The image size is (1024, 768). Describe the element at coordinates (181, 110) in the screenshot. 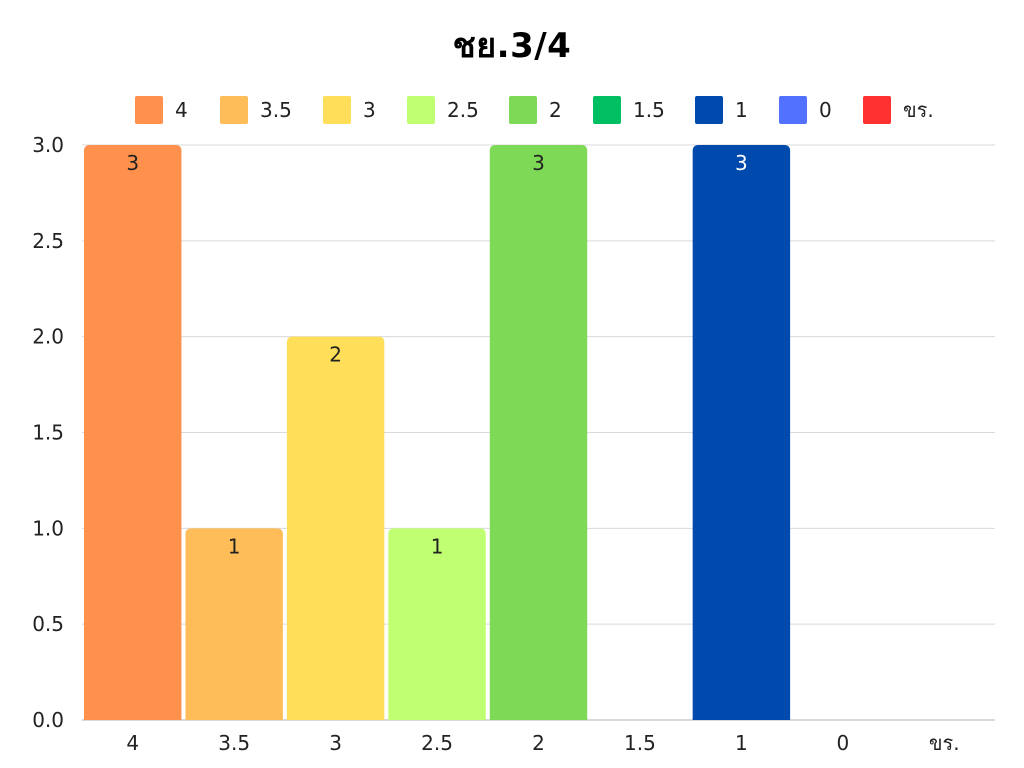

I see `legend-label: 4` at that location.